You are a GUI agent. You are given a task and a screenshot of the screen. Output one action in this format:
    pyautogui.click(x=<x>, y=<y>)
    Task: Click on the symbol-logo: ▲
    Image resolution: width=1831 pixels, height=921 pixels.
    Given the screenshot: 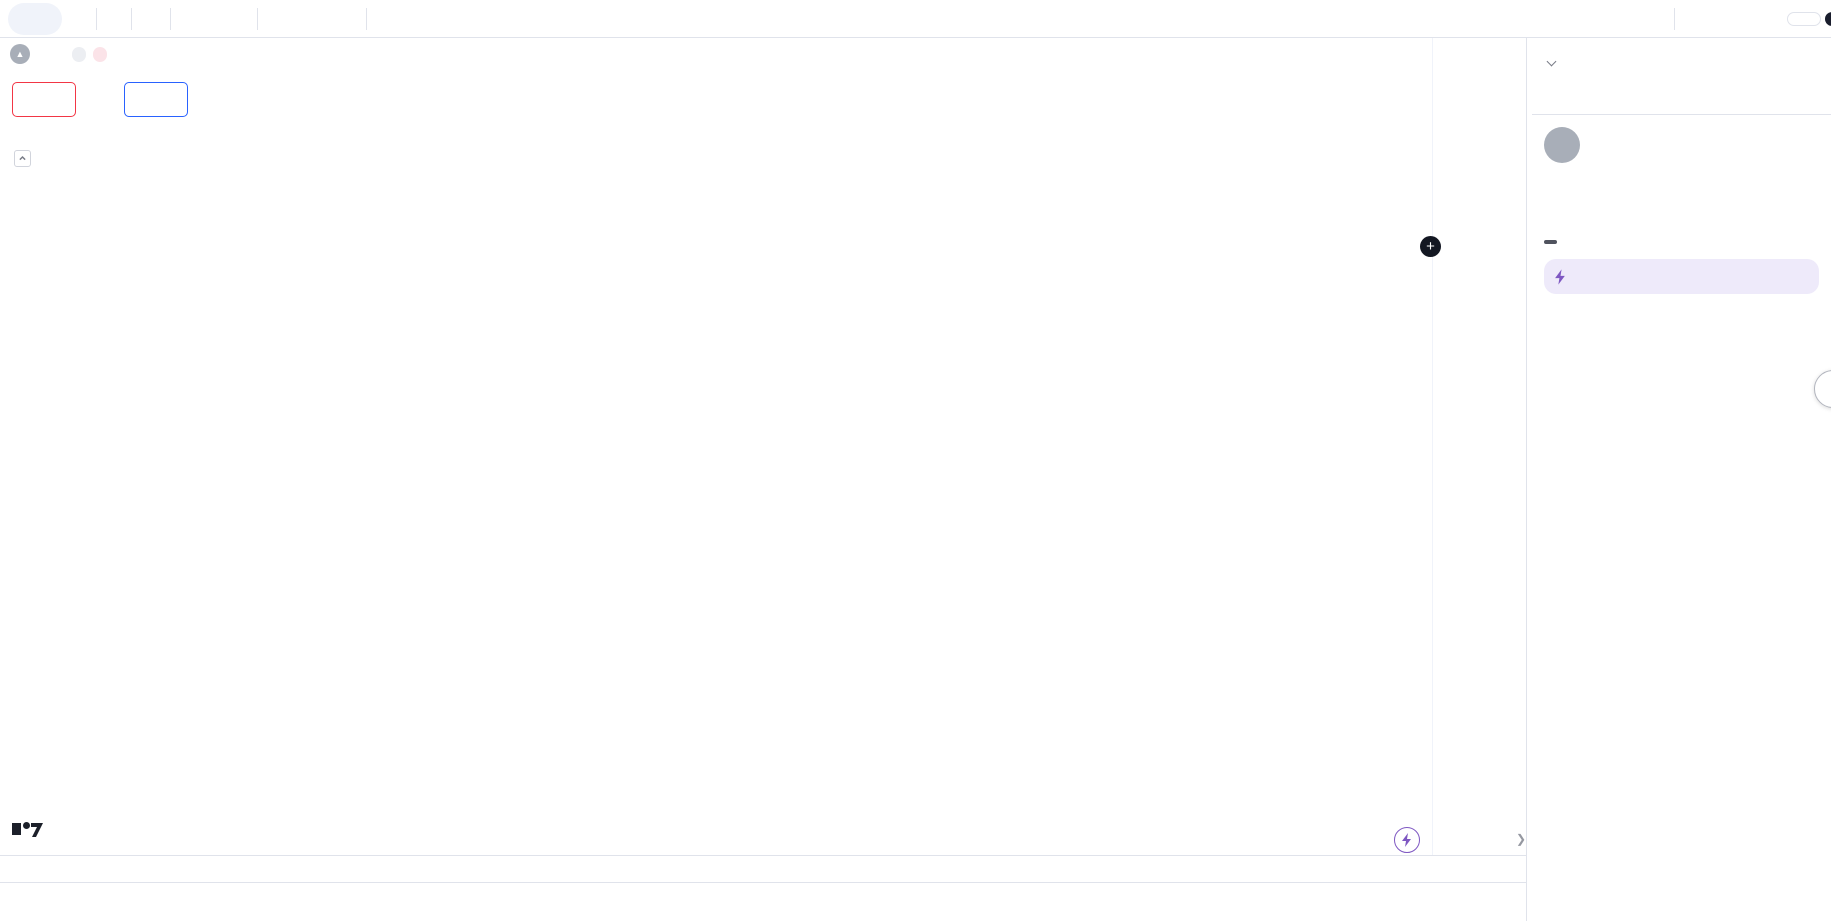 What is the action you would take?
    pyautogui.click(x=20, y=54)
    